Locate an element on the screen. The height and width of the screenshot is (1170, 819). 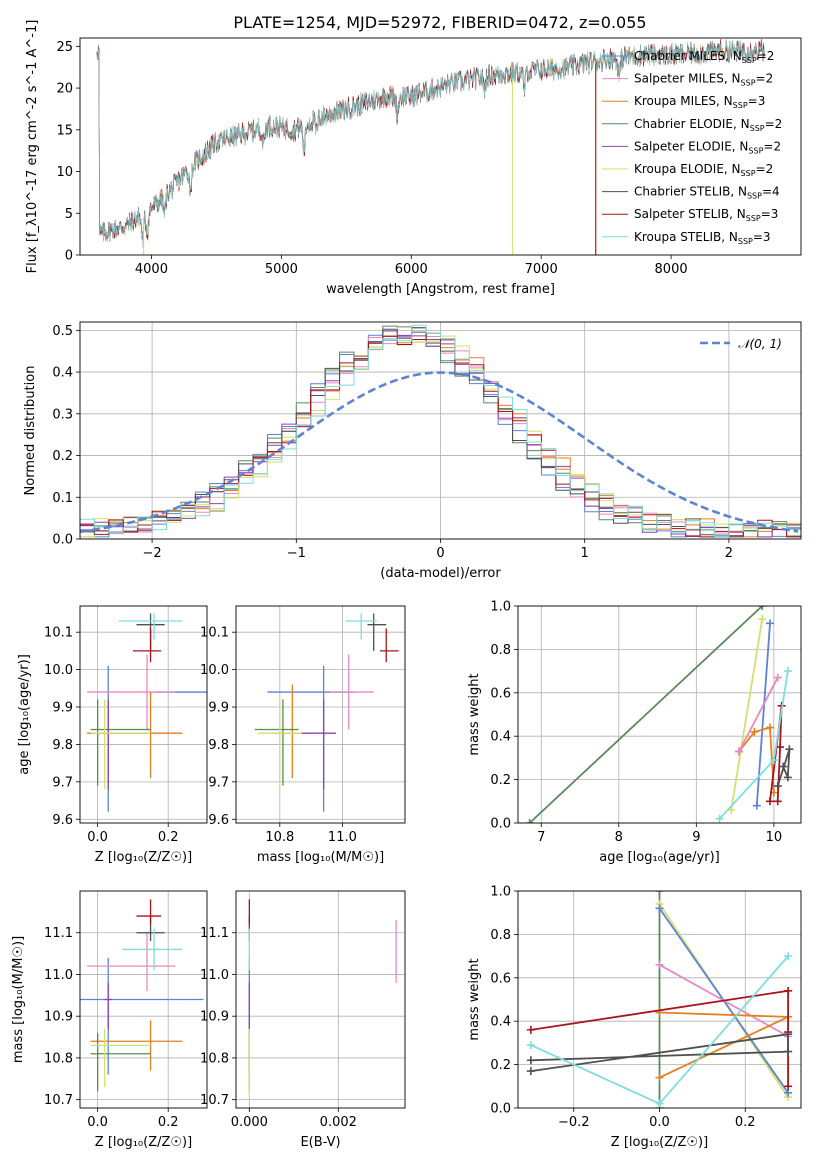
x-tick-label: 2 is located at coordinates (729, 553).